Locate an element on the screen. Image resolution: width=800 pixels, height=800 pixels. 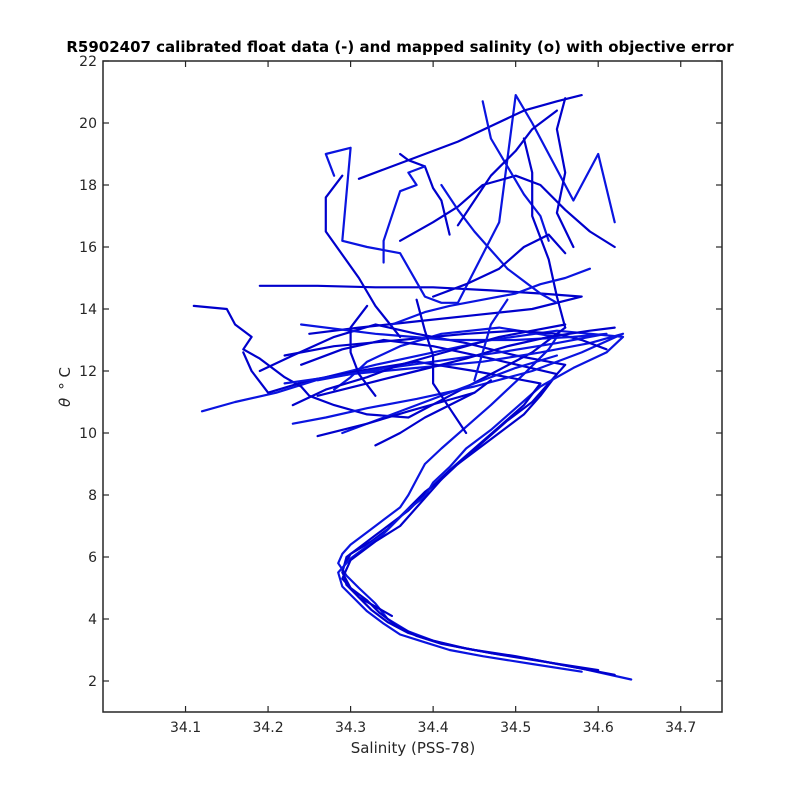
y-tick-label: 22 is located at coordinates (88, 62).